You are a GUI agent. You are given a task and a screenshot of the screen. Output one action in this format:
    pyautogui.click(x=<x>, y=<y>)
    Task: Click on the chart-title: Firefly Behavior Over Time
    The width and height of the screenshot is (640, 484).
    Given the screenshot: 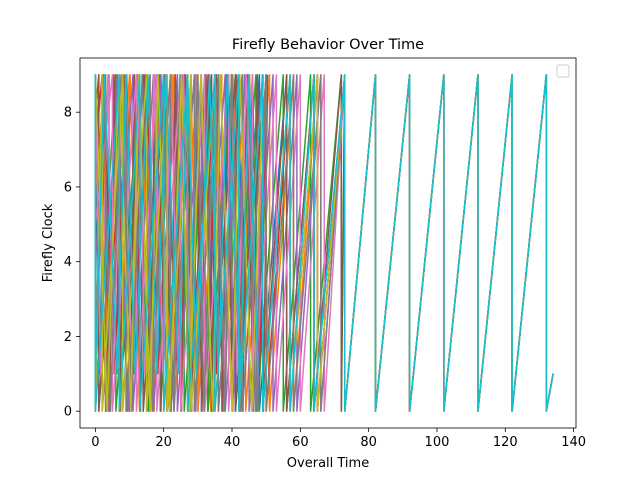 What is the action you would take?
    pyautogui.click(x=328, y=45)
    